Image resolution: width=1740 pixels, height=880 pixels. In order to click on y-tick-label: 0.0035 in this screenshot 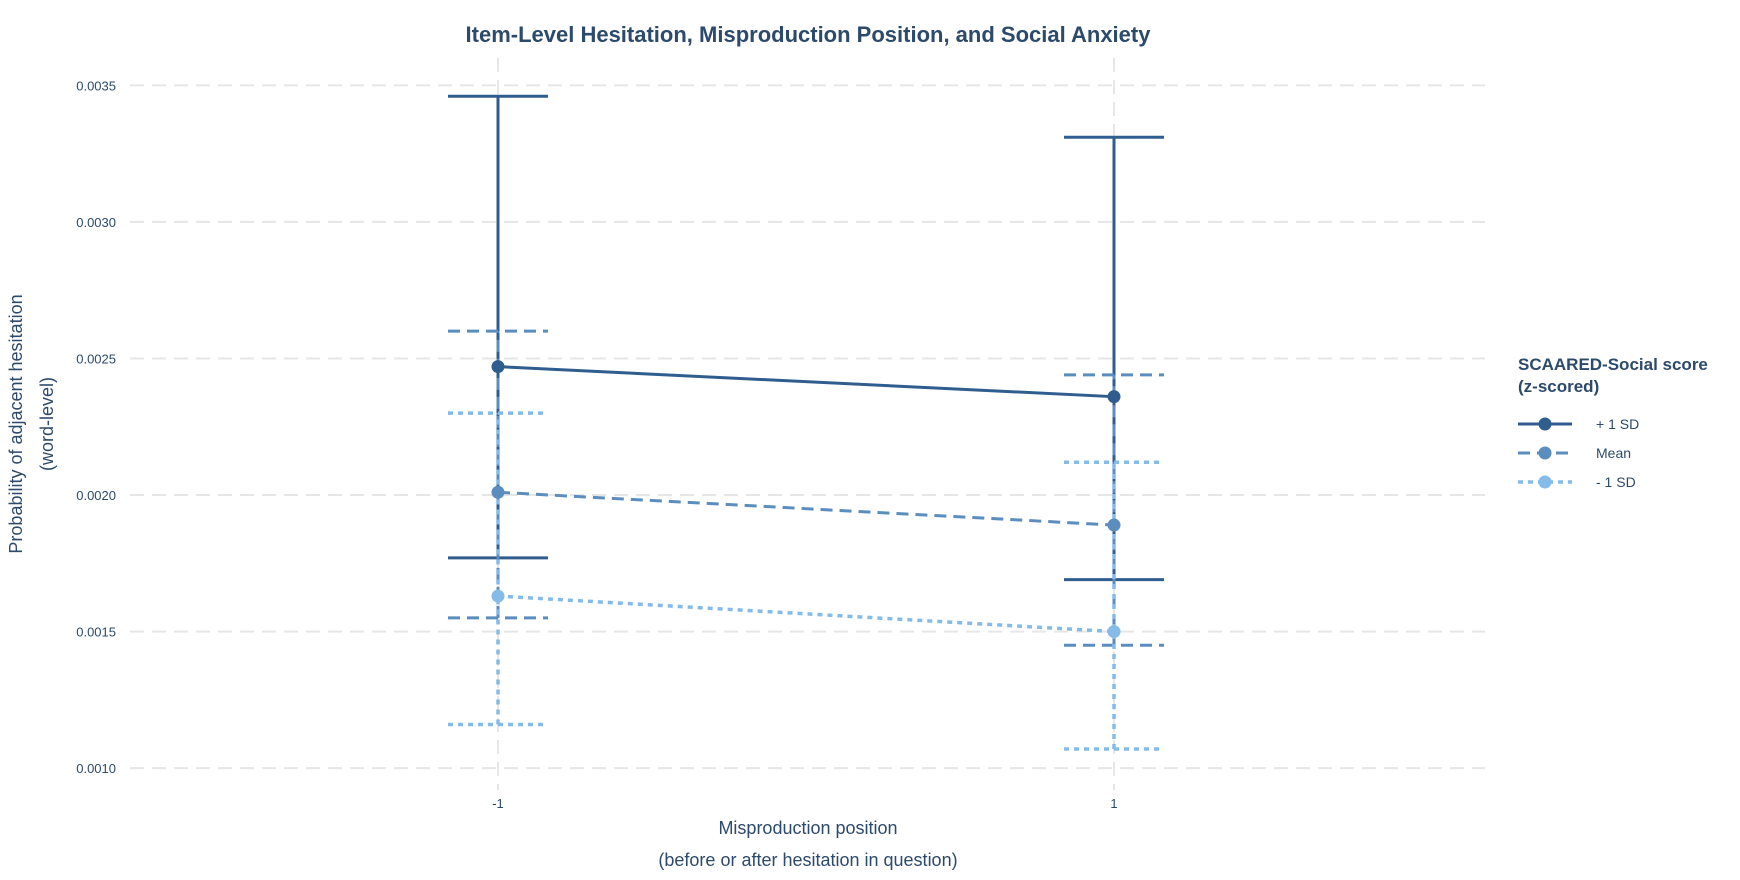, I will do `click(96, 85)`.